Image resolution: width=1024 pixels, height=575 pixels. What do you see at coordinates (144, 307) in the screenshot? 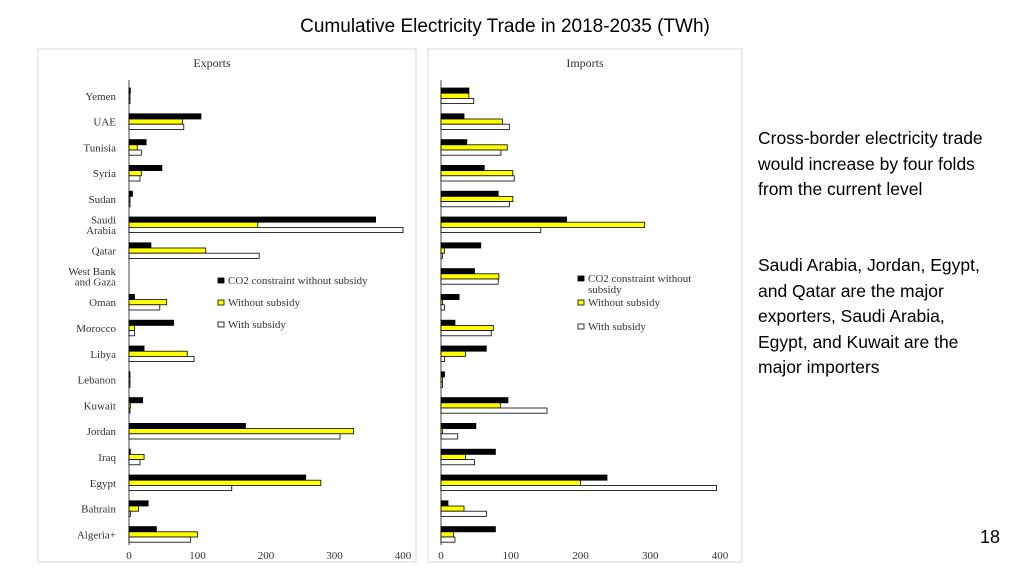
I see `exports-bar-oman-with-subsidy` at bounding box center [144, 307].